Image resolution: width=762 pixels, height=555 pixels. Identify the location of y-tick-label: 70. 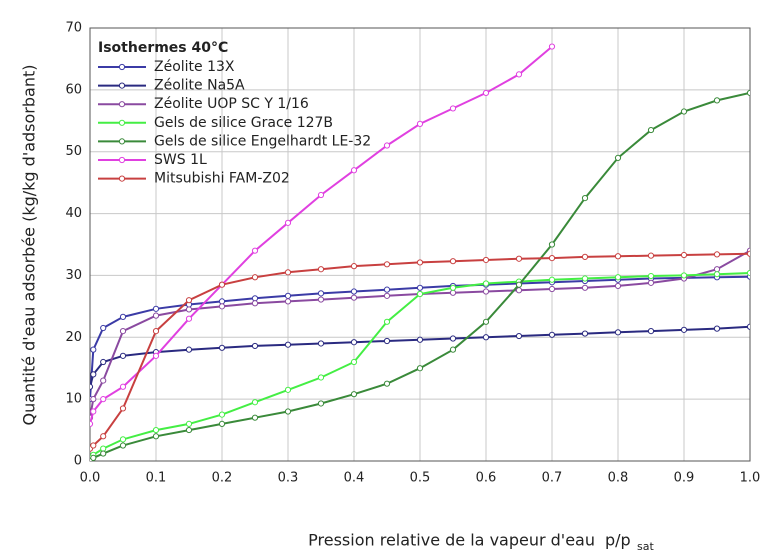
(73, 28).